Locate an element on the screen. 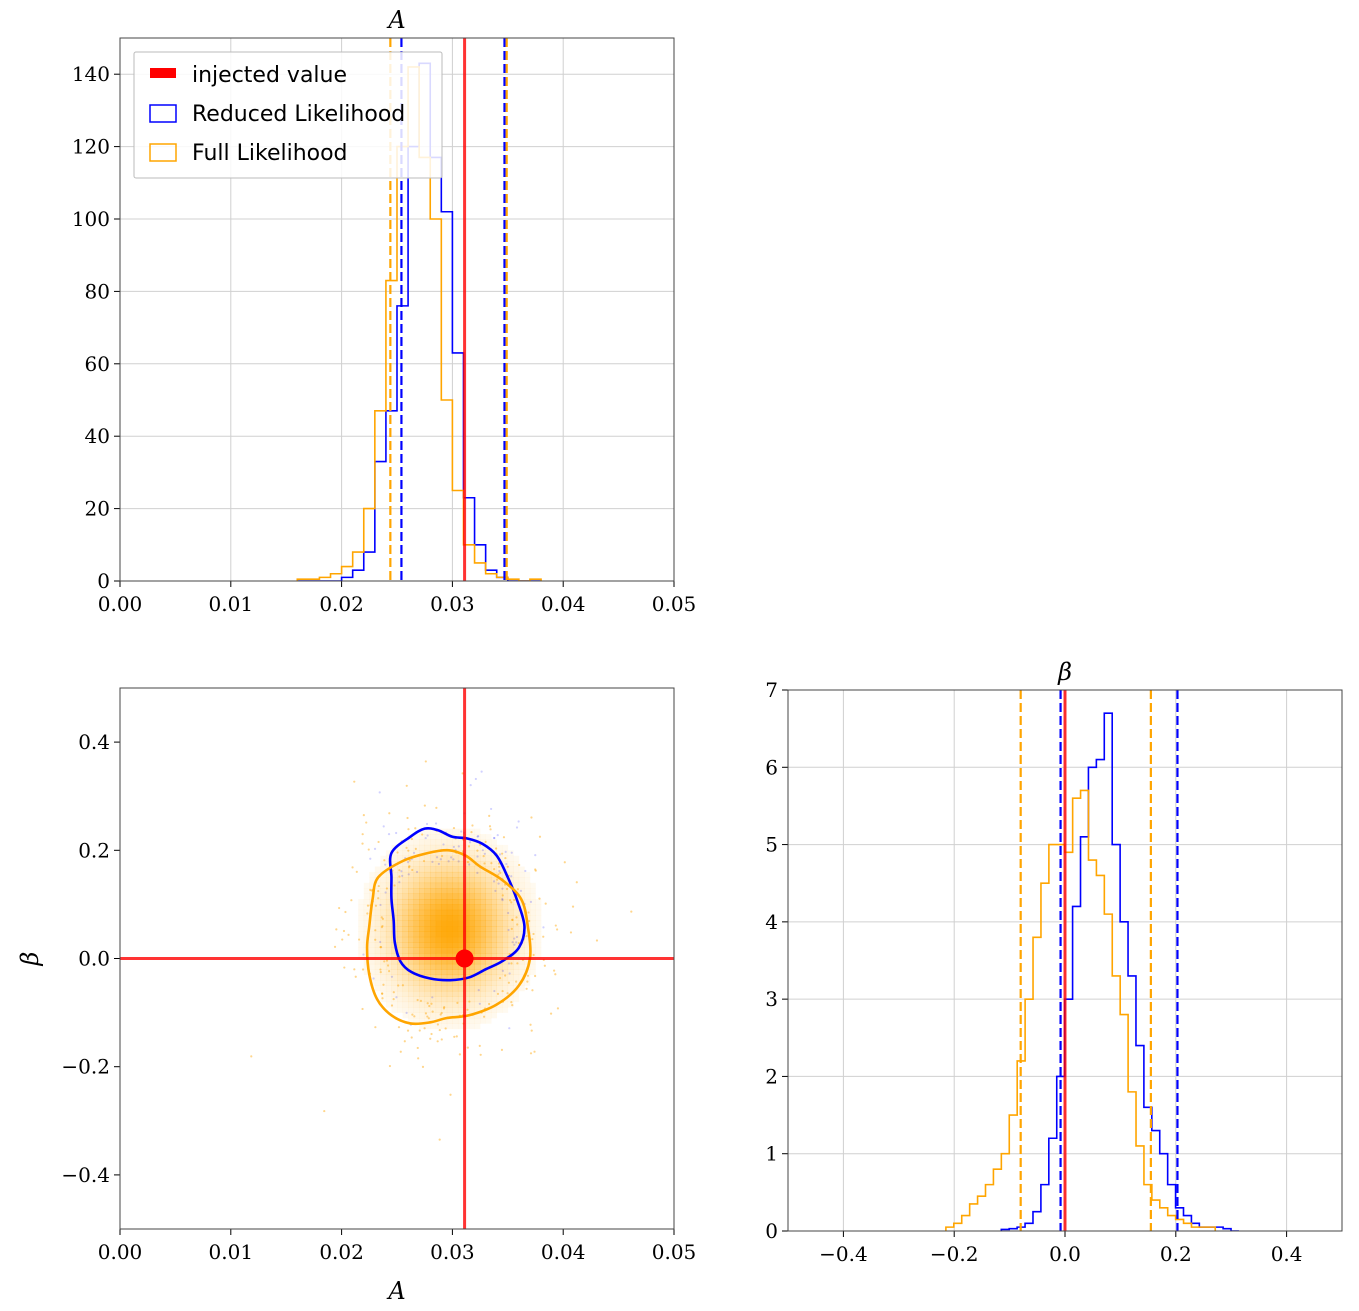 The height and width of the screenshot is (1311, 1359). y-tick-label: 6 is located at coordinates (771, 767).